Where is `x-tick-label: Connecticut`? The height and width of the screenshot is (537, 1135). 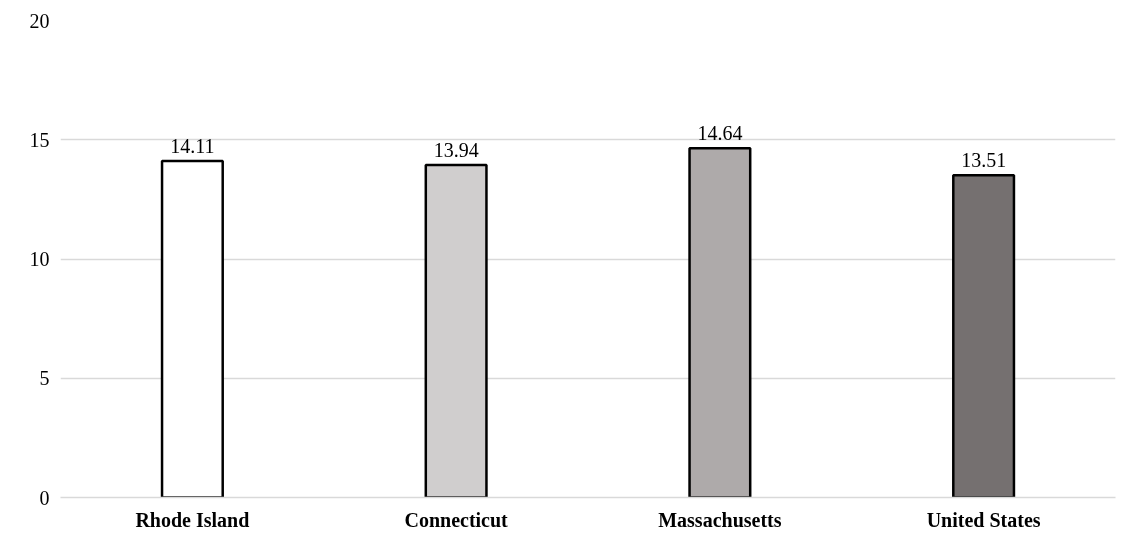
x-tick-label: Connecticut is located at coordinates (456, 519).